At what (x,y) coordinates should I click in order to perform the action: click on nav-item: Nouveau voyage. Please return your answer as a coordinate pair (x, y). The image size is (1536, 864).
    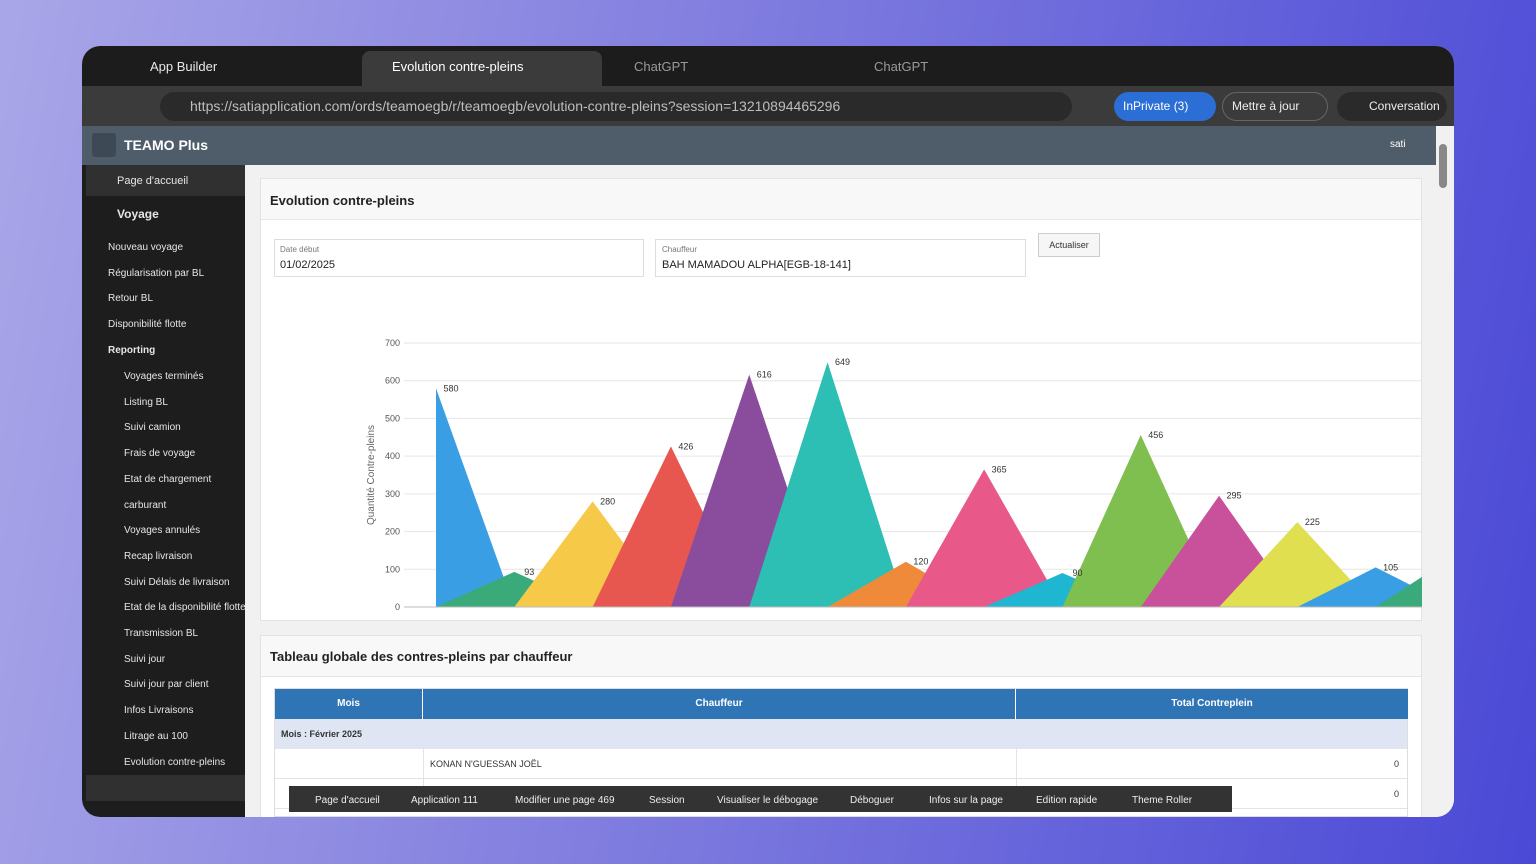
    Looking at the image, I should click on (146, 247).